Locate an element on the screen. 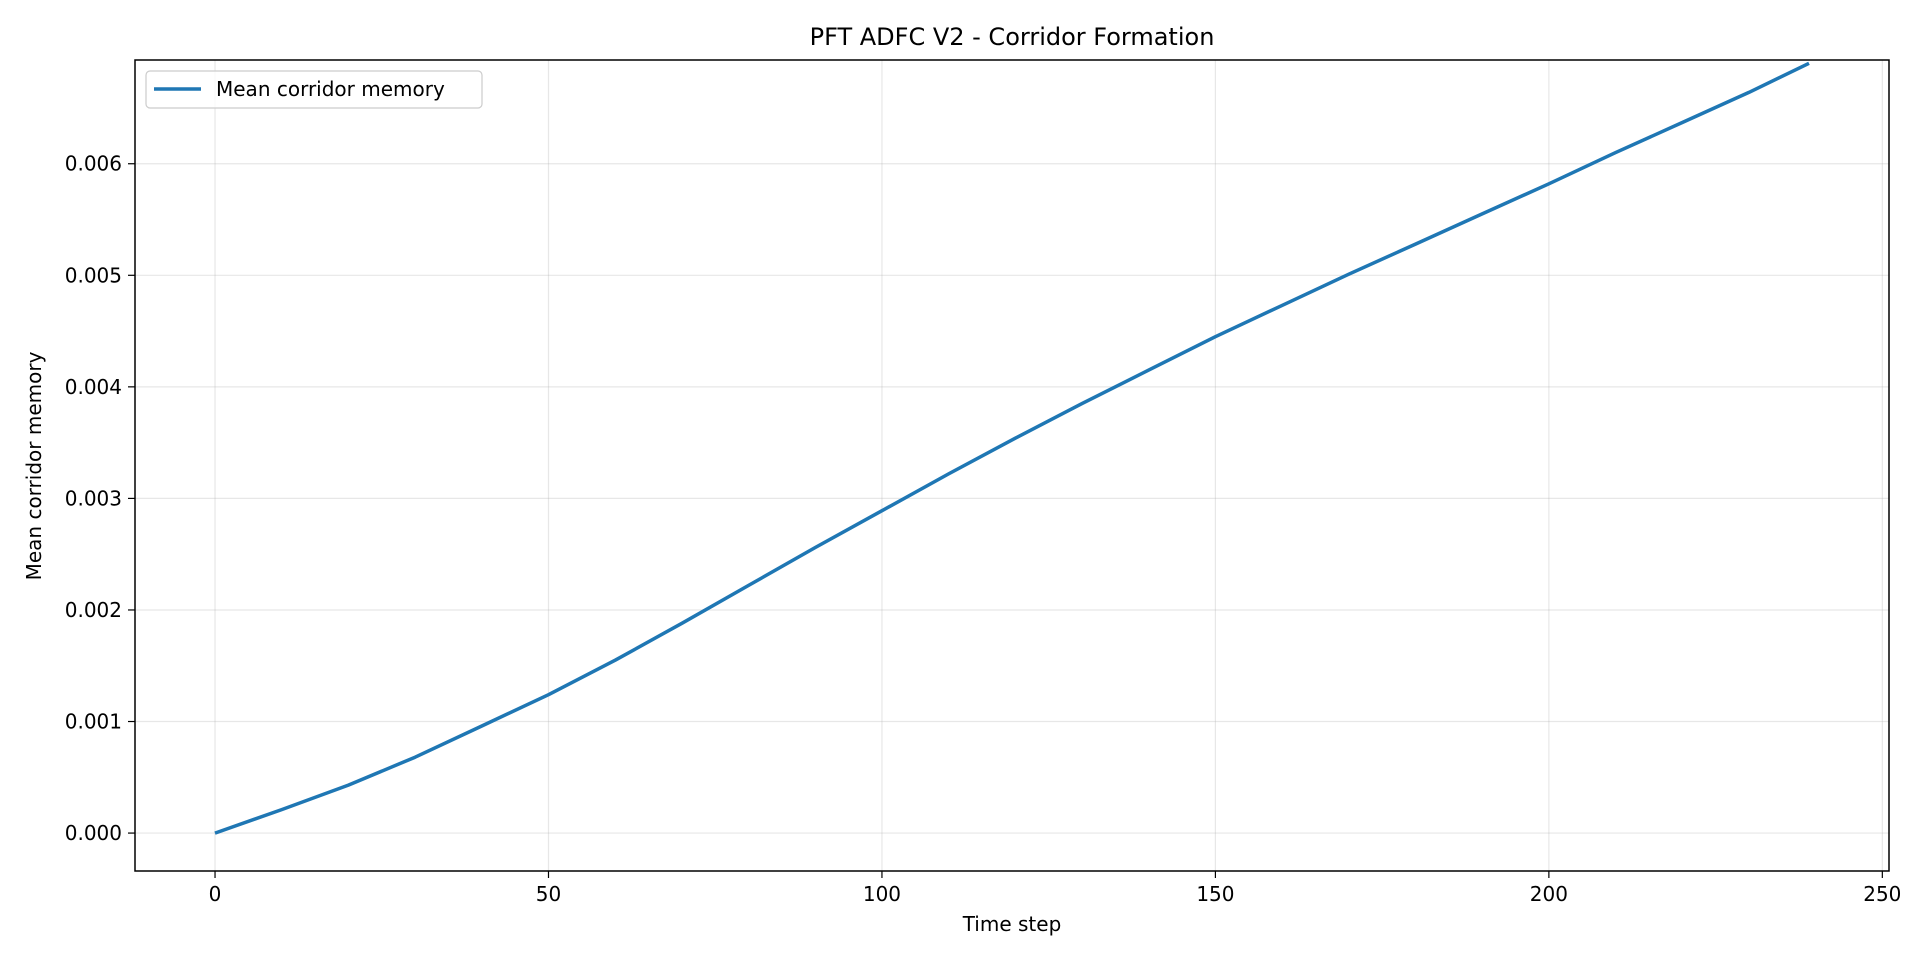  x-tick-label: 150 is located at coordinates (1215, 894).